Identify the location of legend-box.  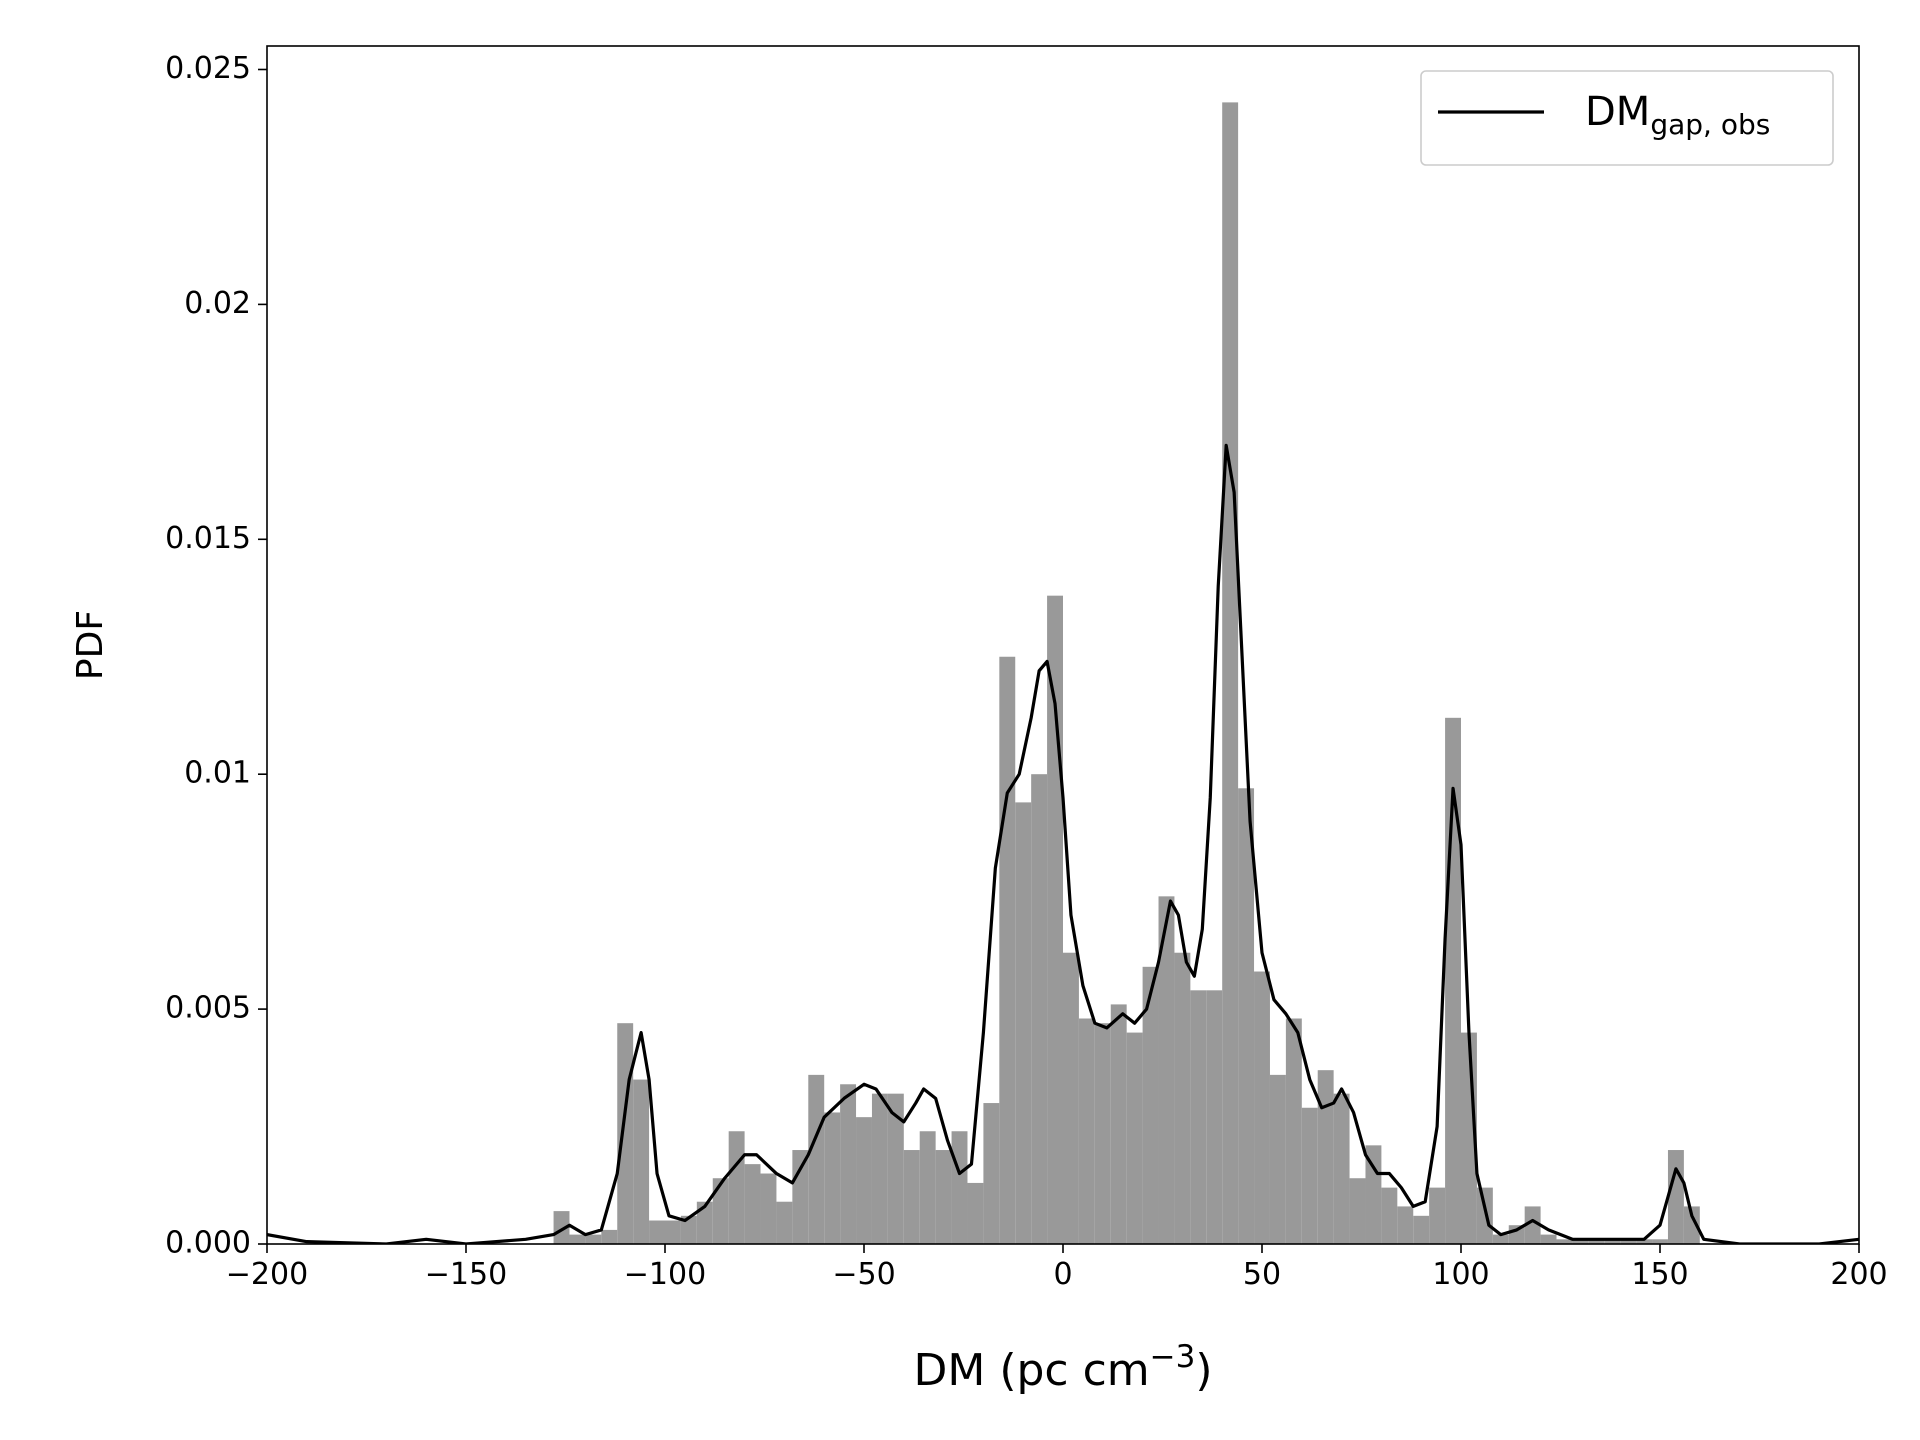
(1627, 118).